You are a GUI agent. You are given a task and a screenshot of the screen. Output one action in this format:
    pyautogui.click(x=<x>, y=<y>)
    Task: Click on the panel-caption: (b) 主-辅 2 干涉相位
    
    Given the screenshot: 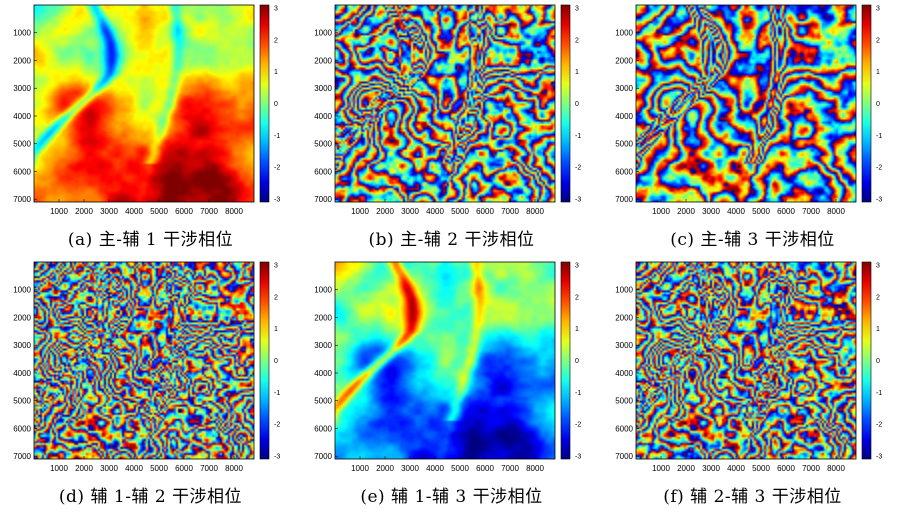 What is the action you would take?
    pyautogui.click(x=451, y=240)
    